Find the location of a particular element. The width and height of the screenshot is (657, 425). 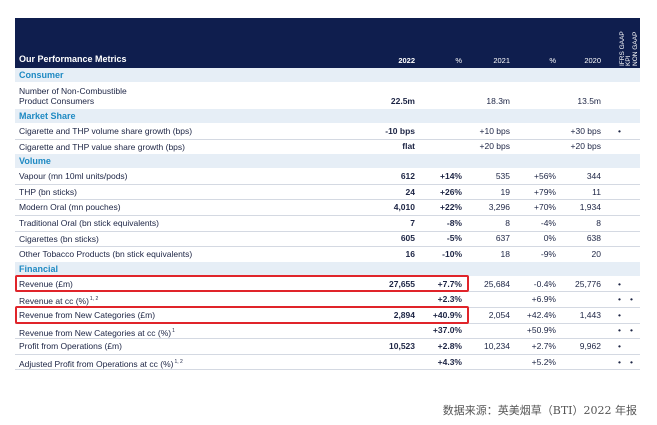

value-cell: 1,934 is located at coordinates (590, 207).